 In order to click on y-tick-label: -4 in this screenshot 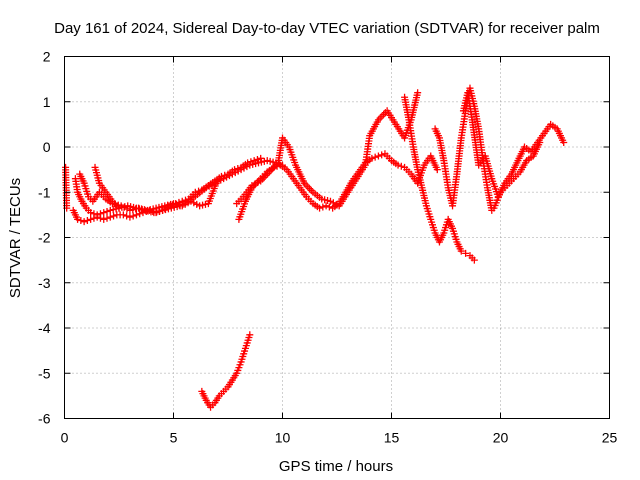, I will do `click(44, 328)`.